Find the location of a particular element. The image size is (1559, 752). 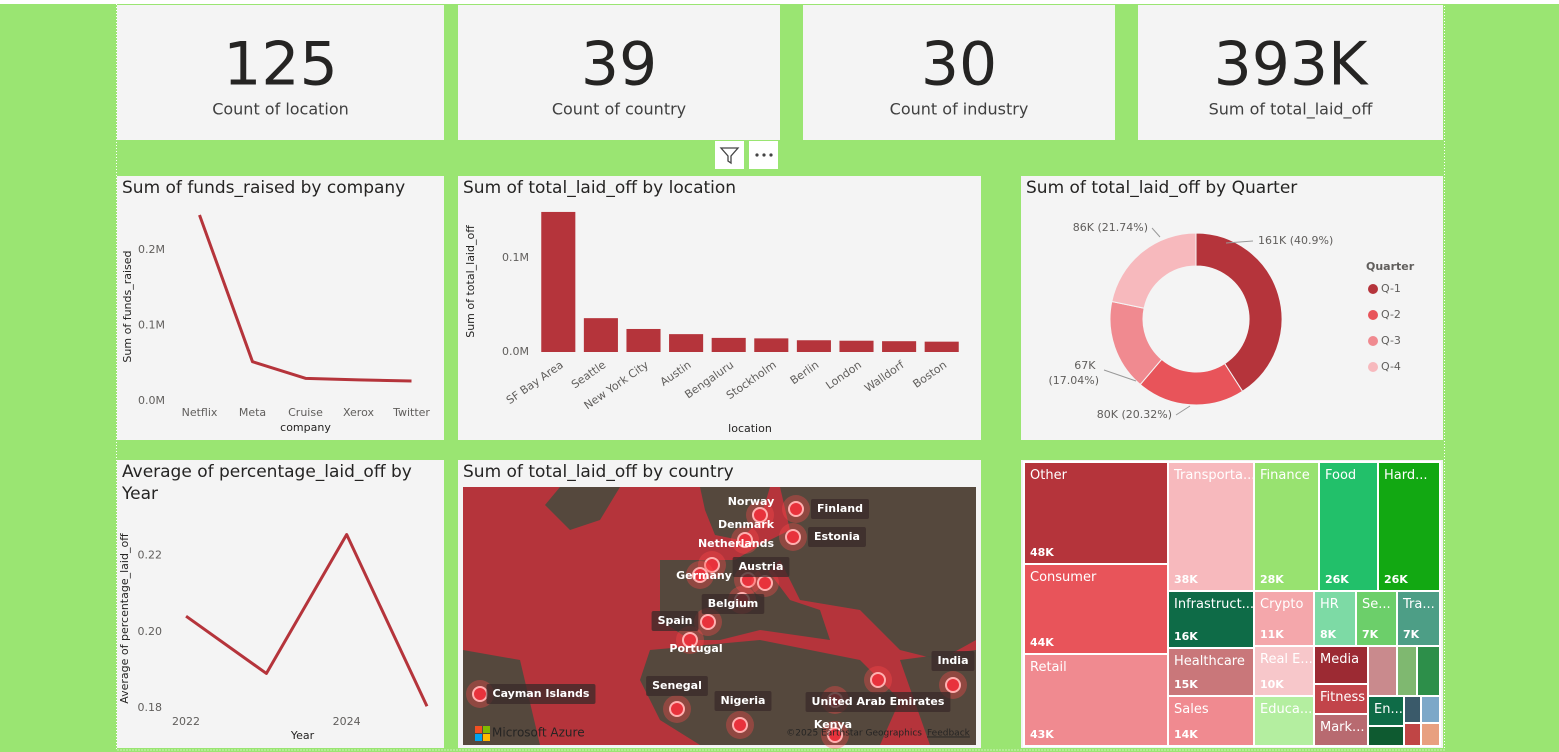

text-line: Sum of total_laid_off by country is located at coordinates (598, 472).